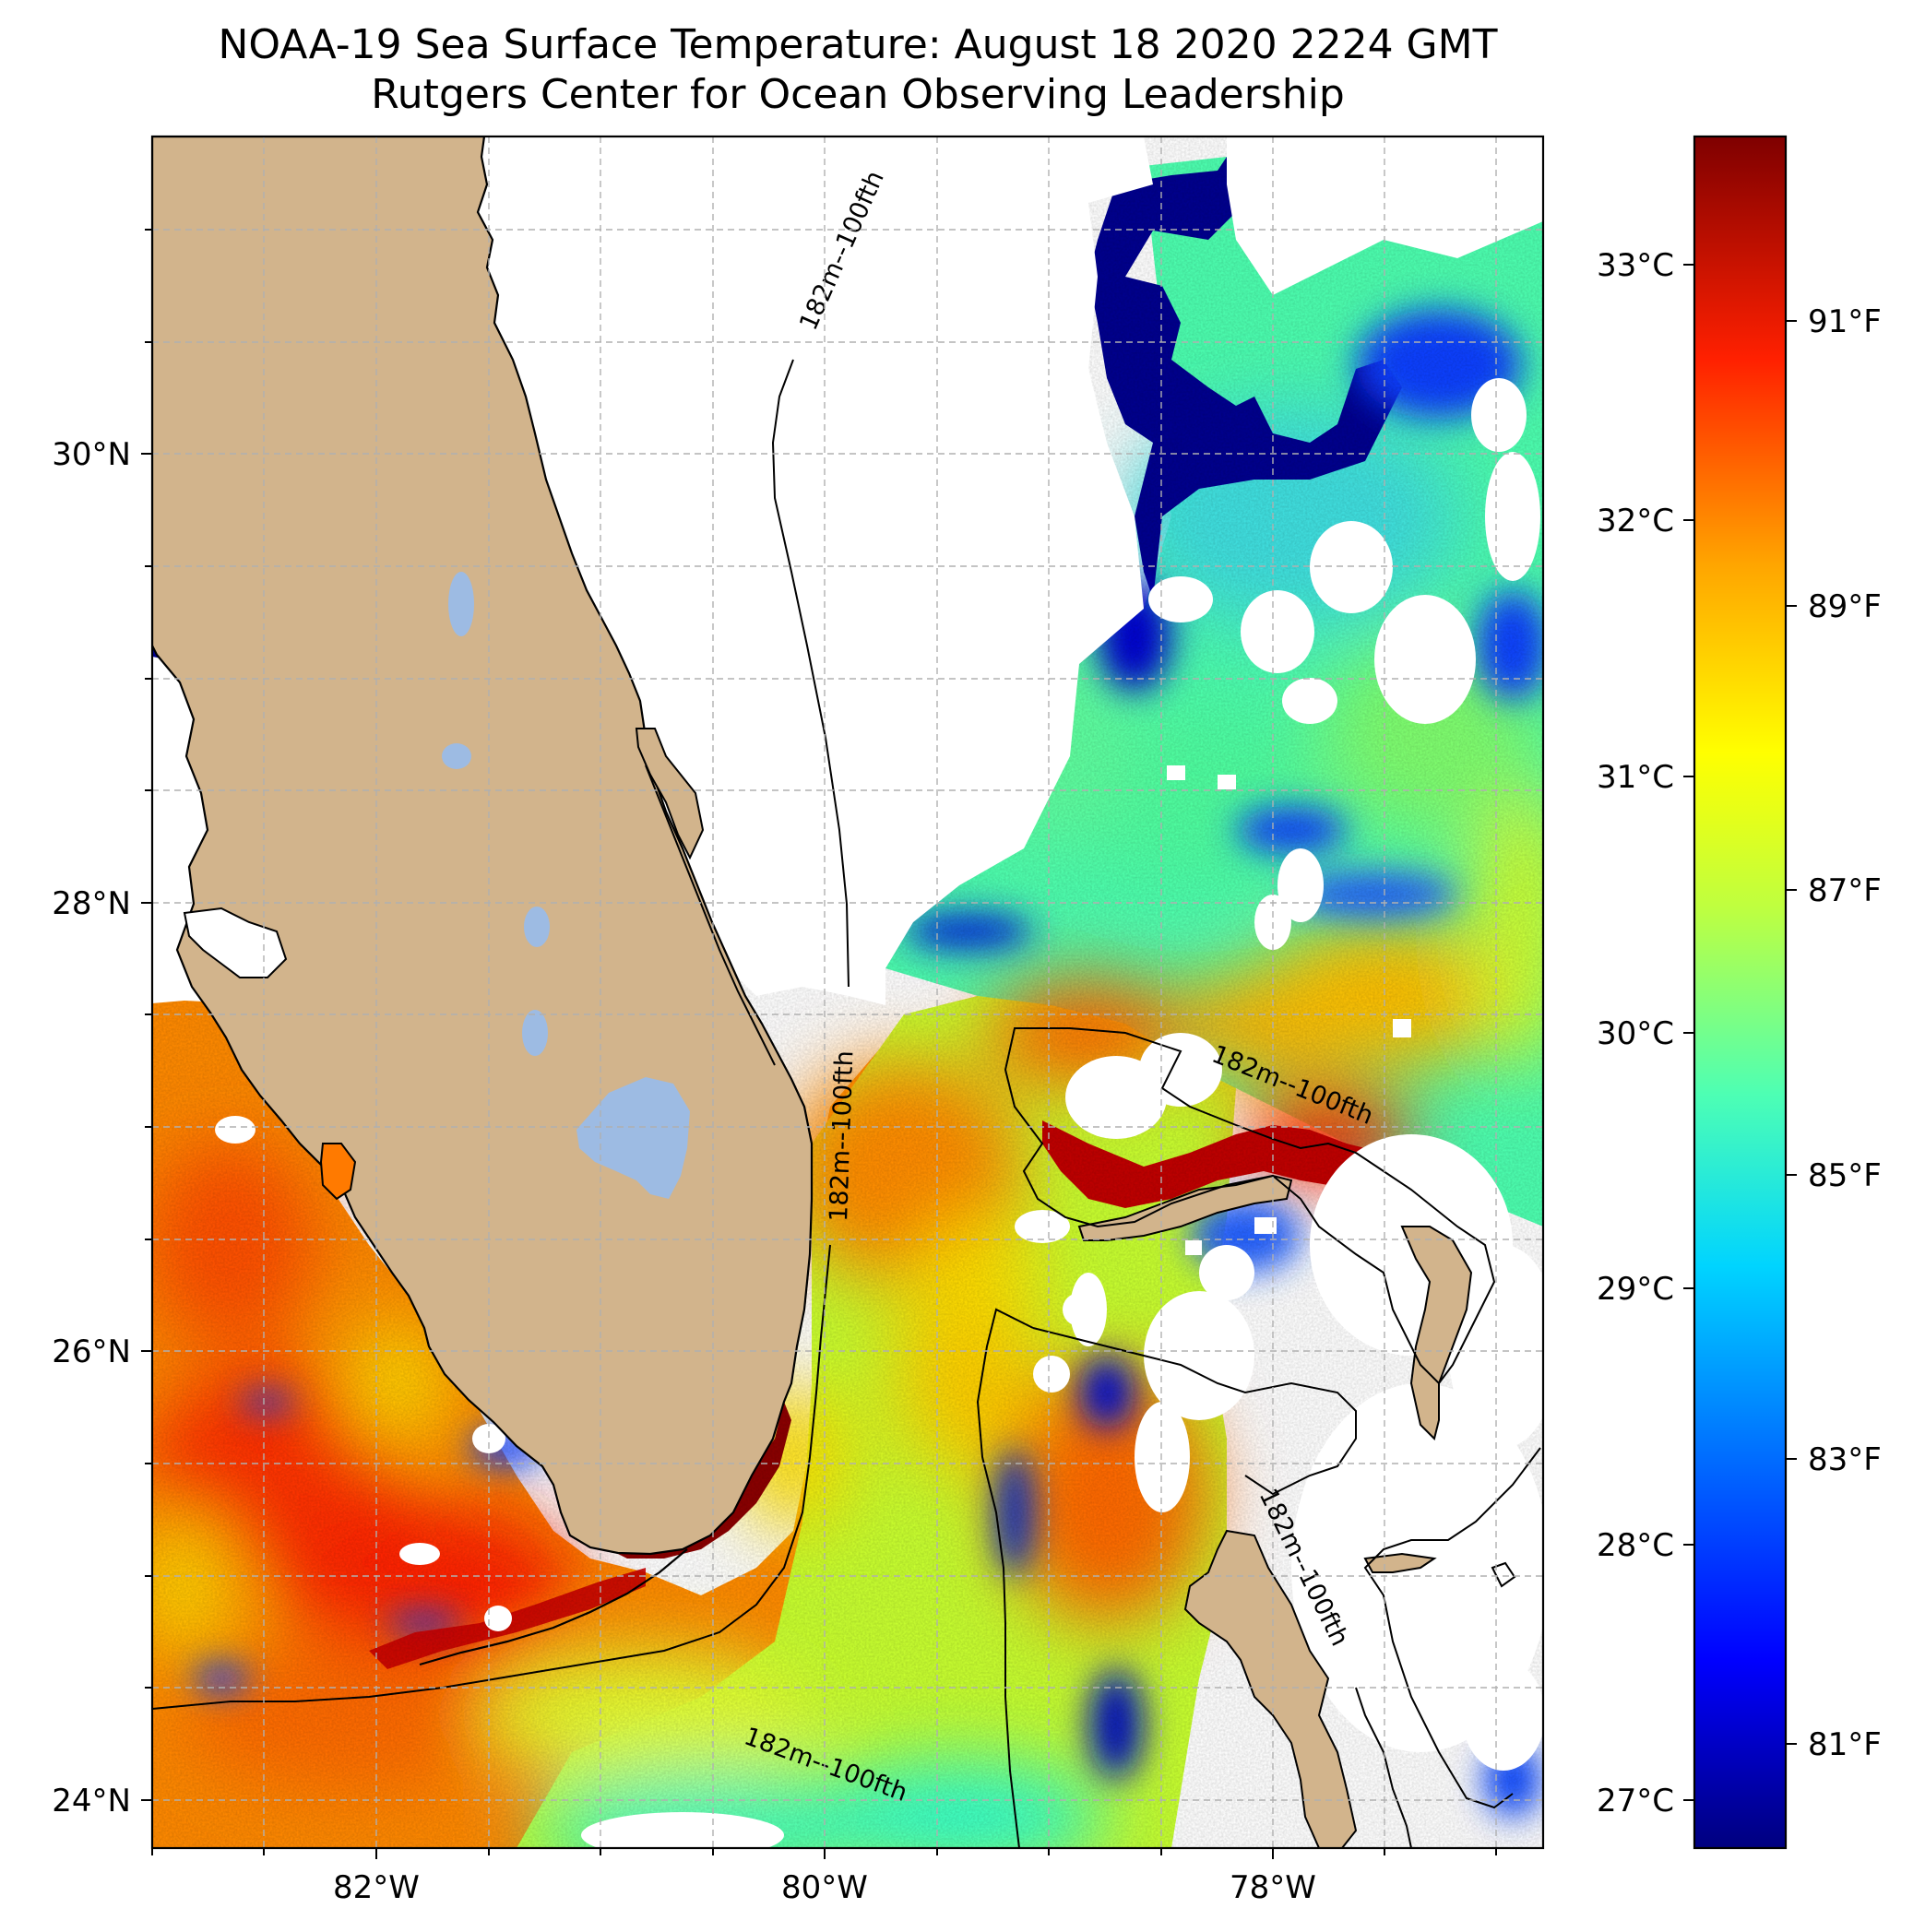 This screenshot has height=1932, width=1925. I want to click on lake-apopka, so click(456, 756).